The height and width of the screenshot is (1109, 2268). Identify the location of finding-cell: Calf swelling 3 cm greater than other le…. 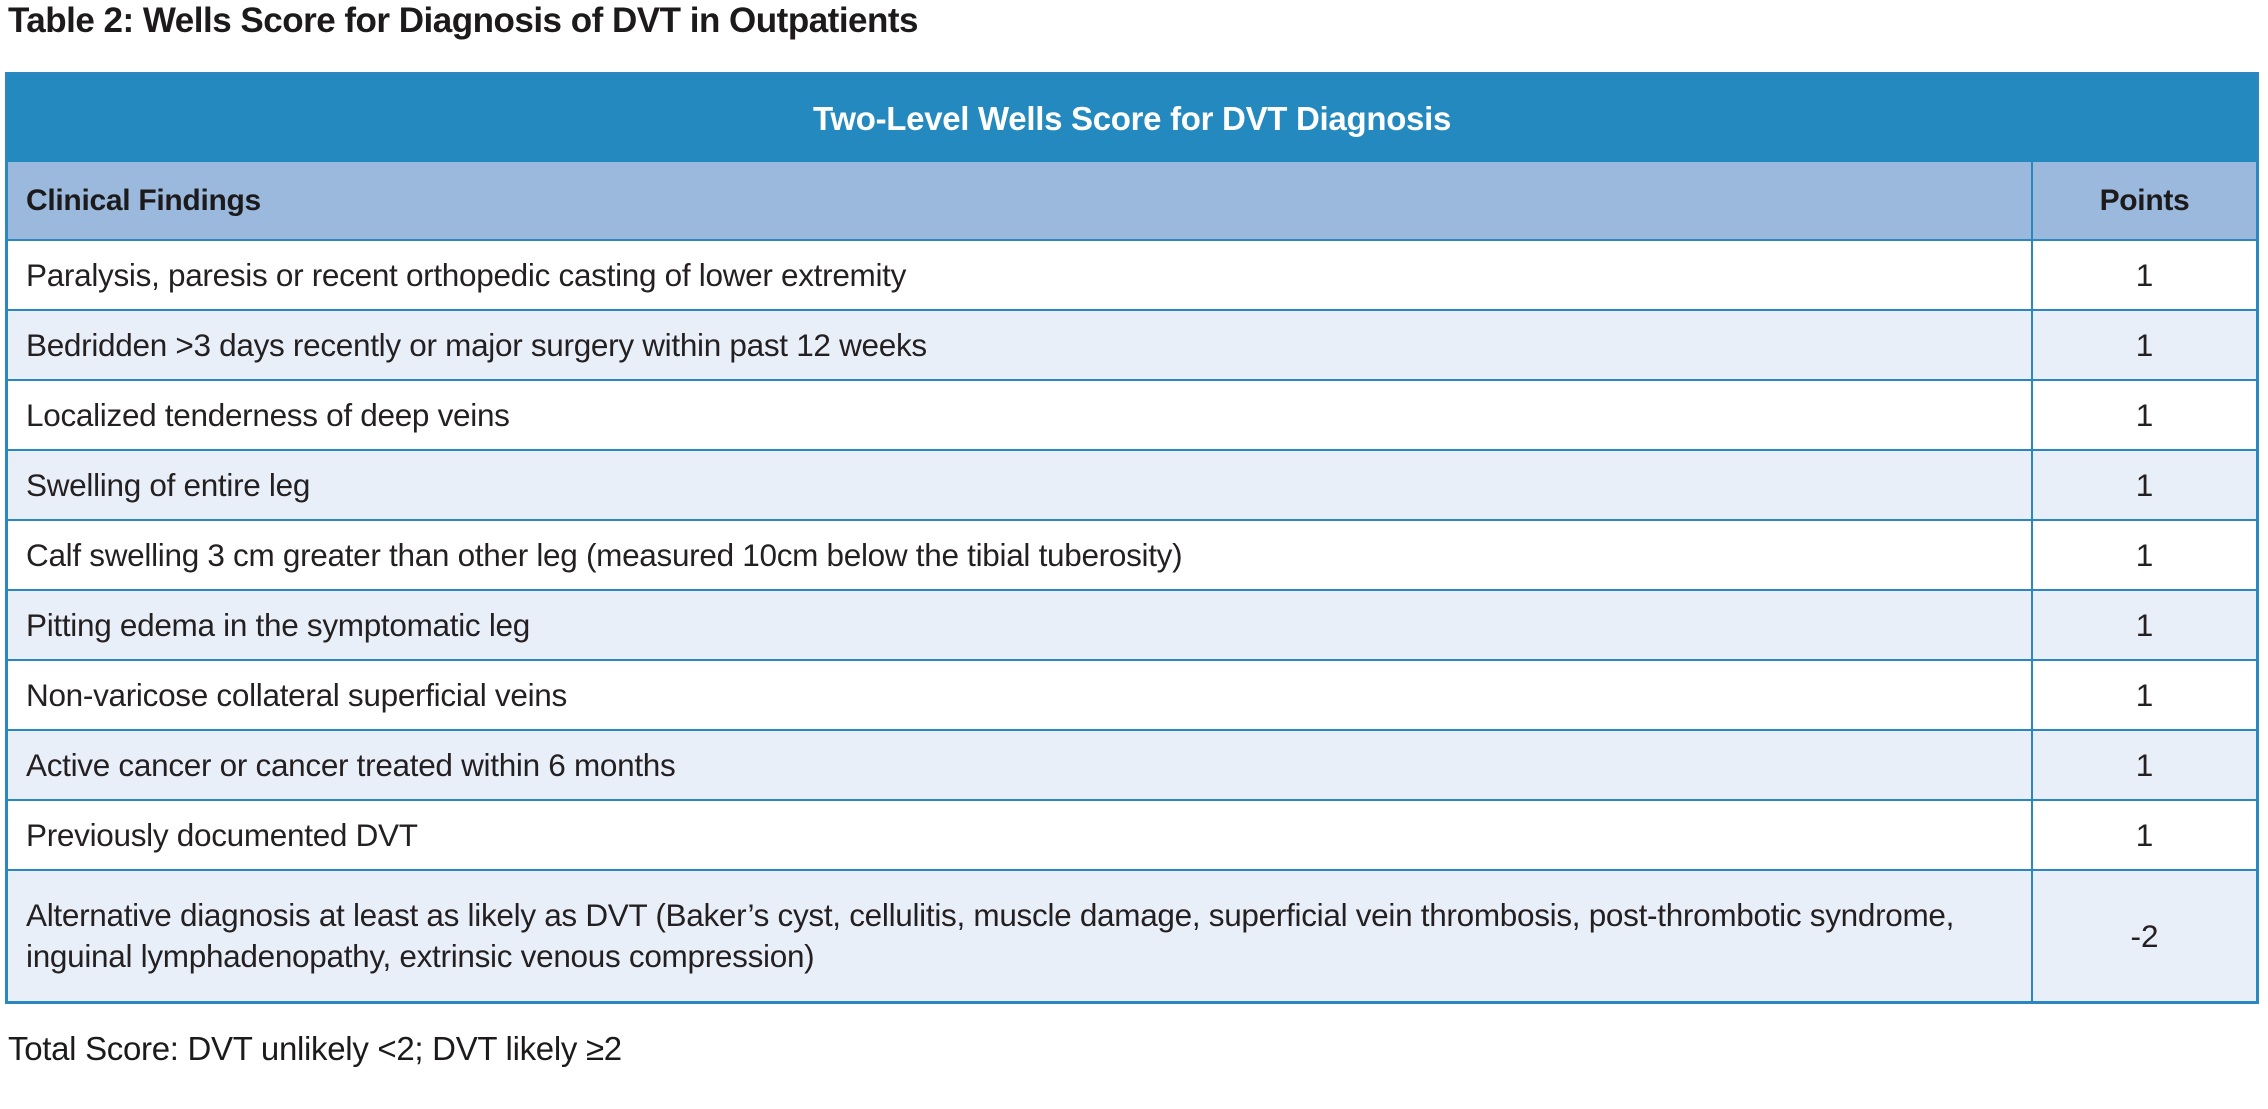
(1020, 555).